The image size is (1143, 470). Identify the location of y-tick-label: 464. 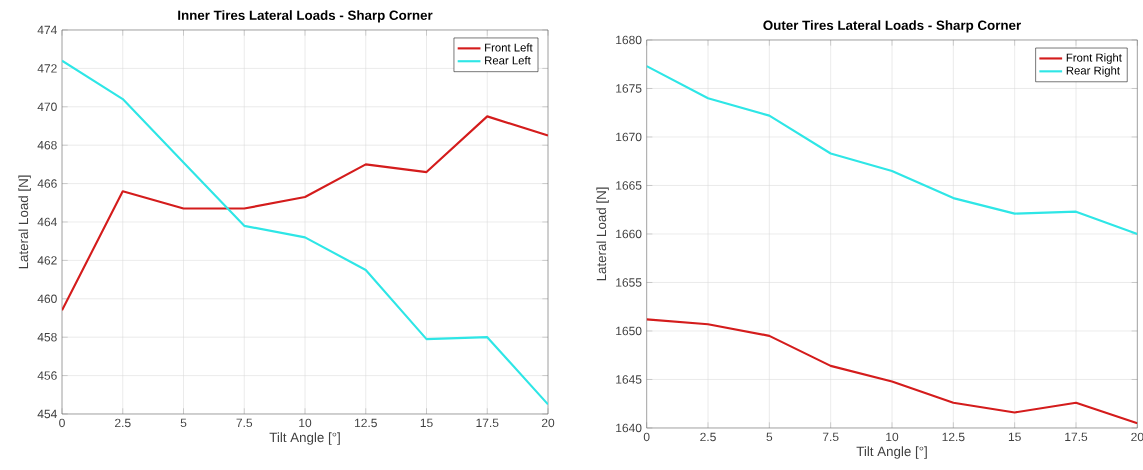
(47, 222).